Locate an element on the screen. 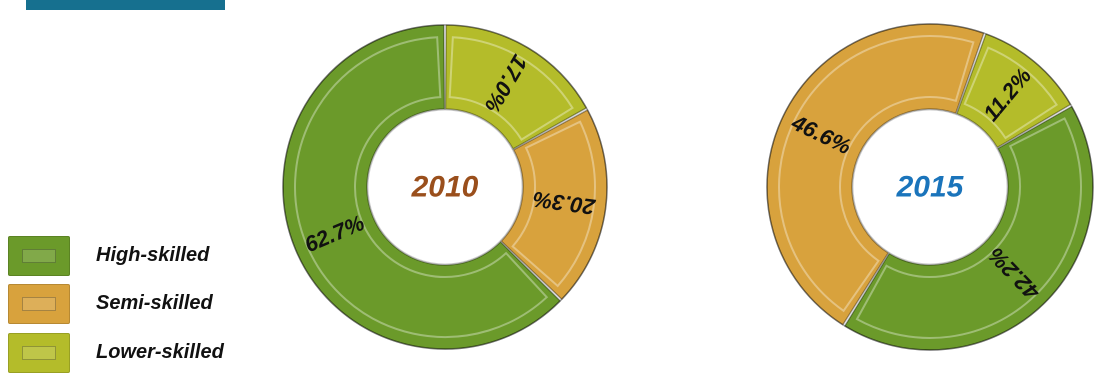 The width and height of the screenshot is (1102, 376). slice-bevel-2015-high-skilled is located at coordinates (968, 228).